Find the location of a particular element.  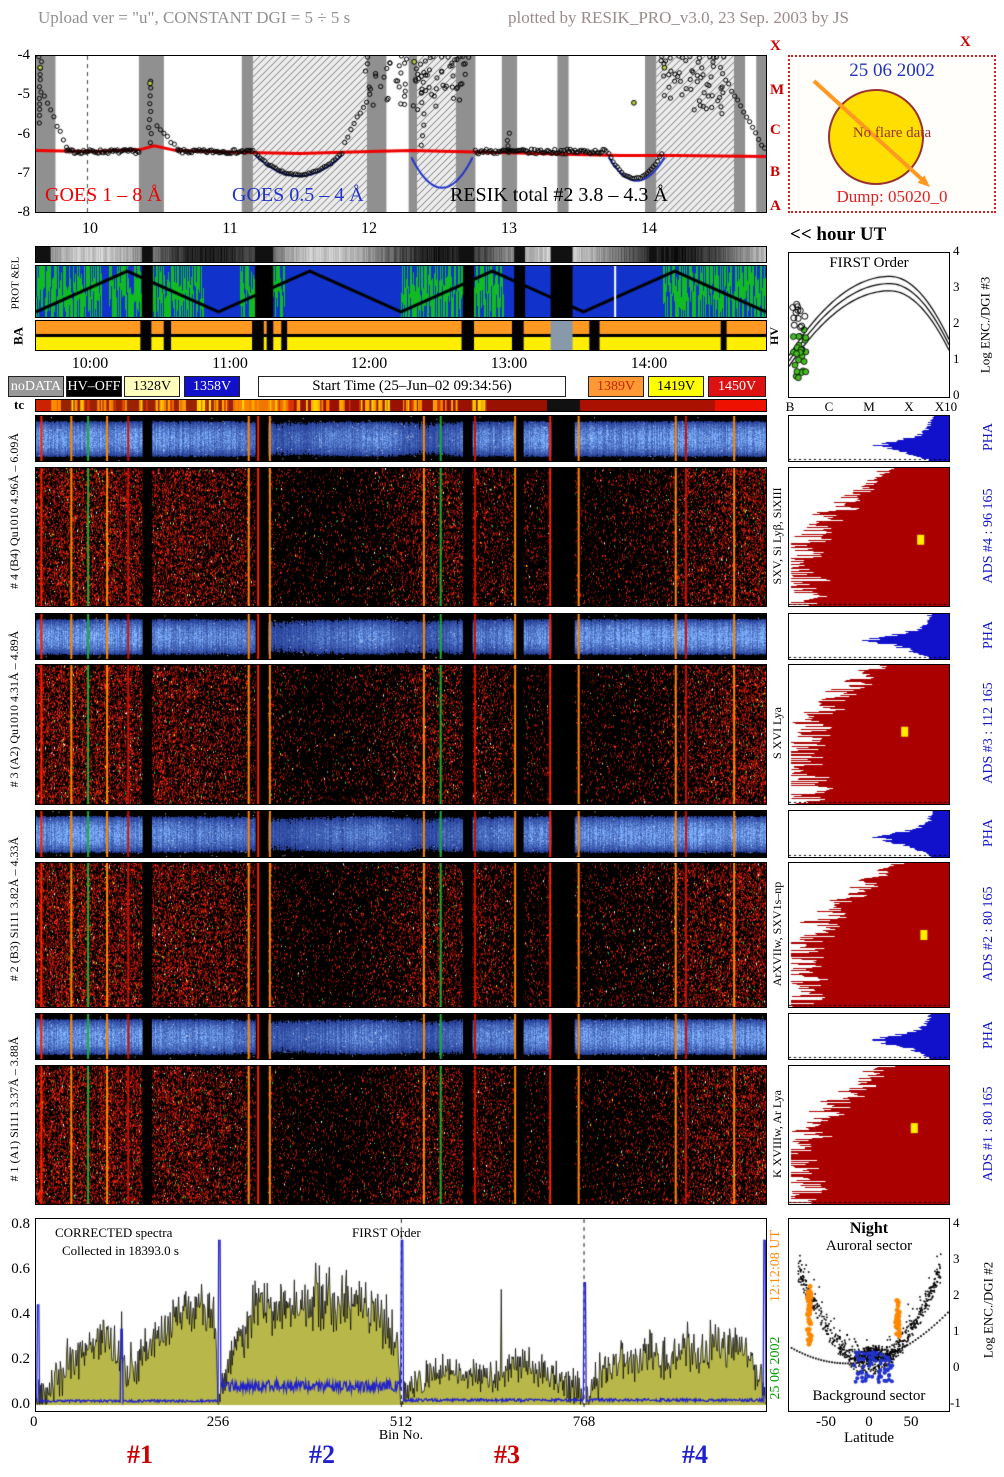

channel2-pha-hist is located at coordinates (869, 834).